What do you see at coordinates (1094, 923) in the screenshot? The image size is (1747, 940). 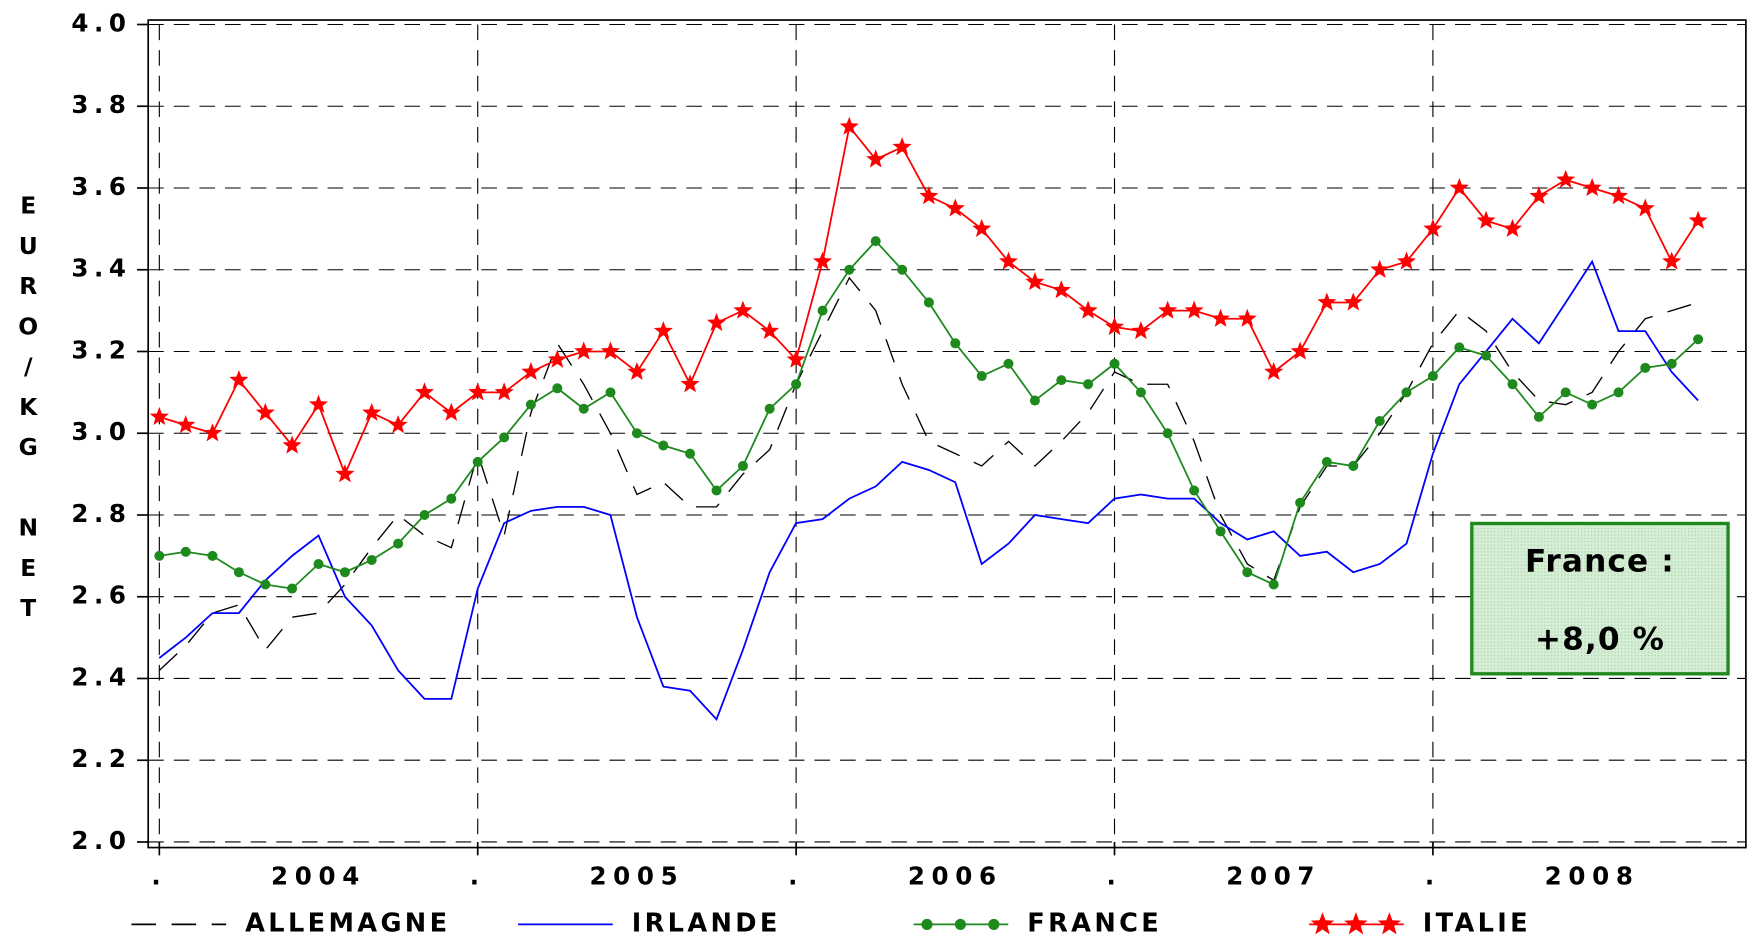 I see `legend-label: FRANCE` at bounding box center [1094, 923].